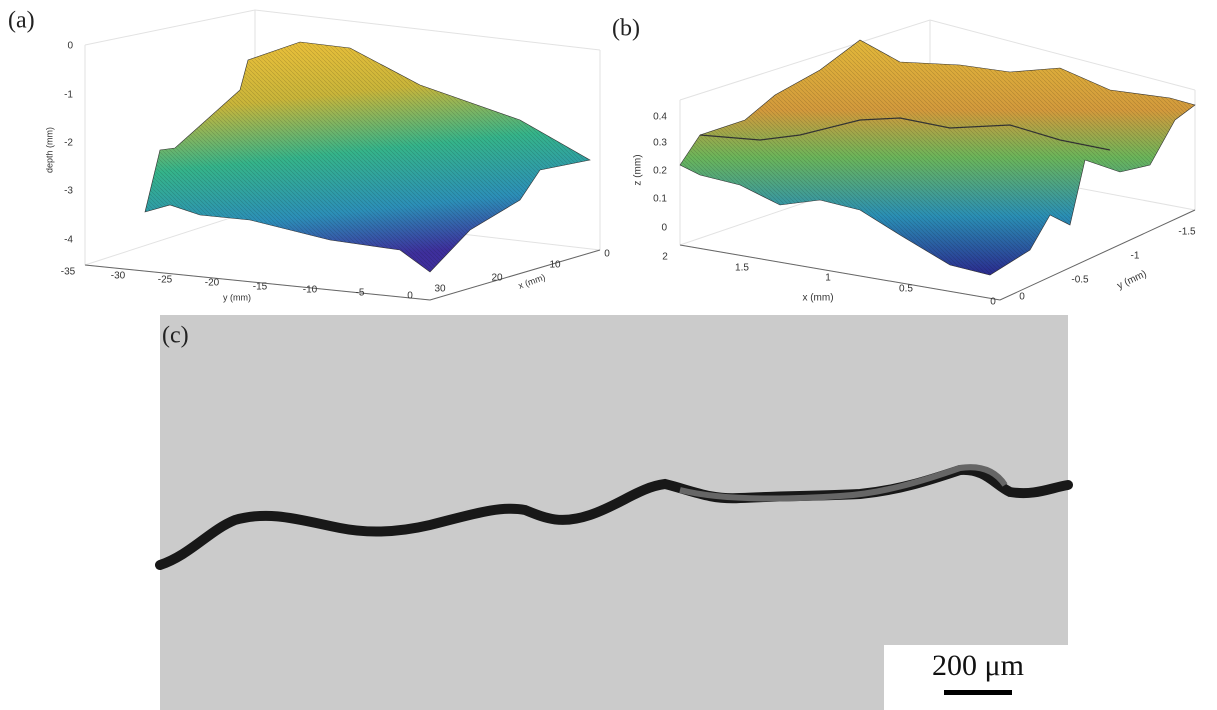 The image size is (1217, 710). Describe the element at coordinates (555, 265) in the screenshot. I see `x-tick-label: 10` at that location.